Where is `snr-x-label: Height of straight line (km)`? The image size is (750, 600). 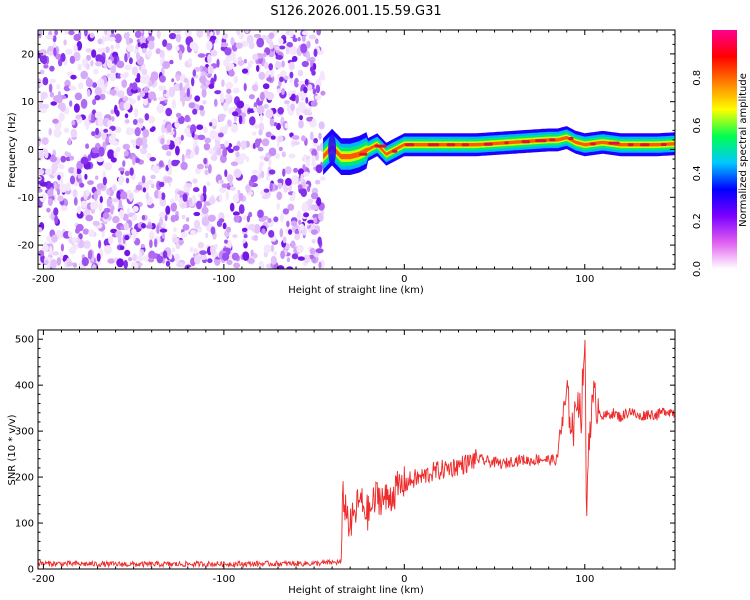
snr-x-label: Height of straight line (km) is located at coordinates (356, 590).